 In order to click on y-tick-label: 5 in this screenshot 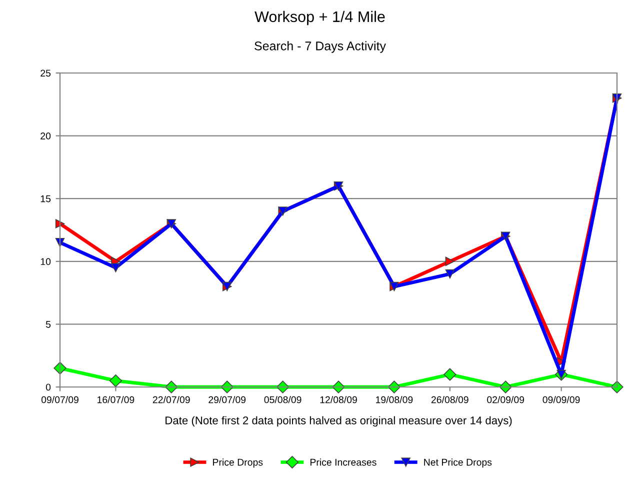, I will do `click(48, 324)`.